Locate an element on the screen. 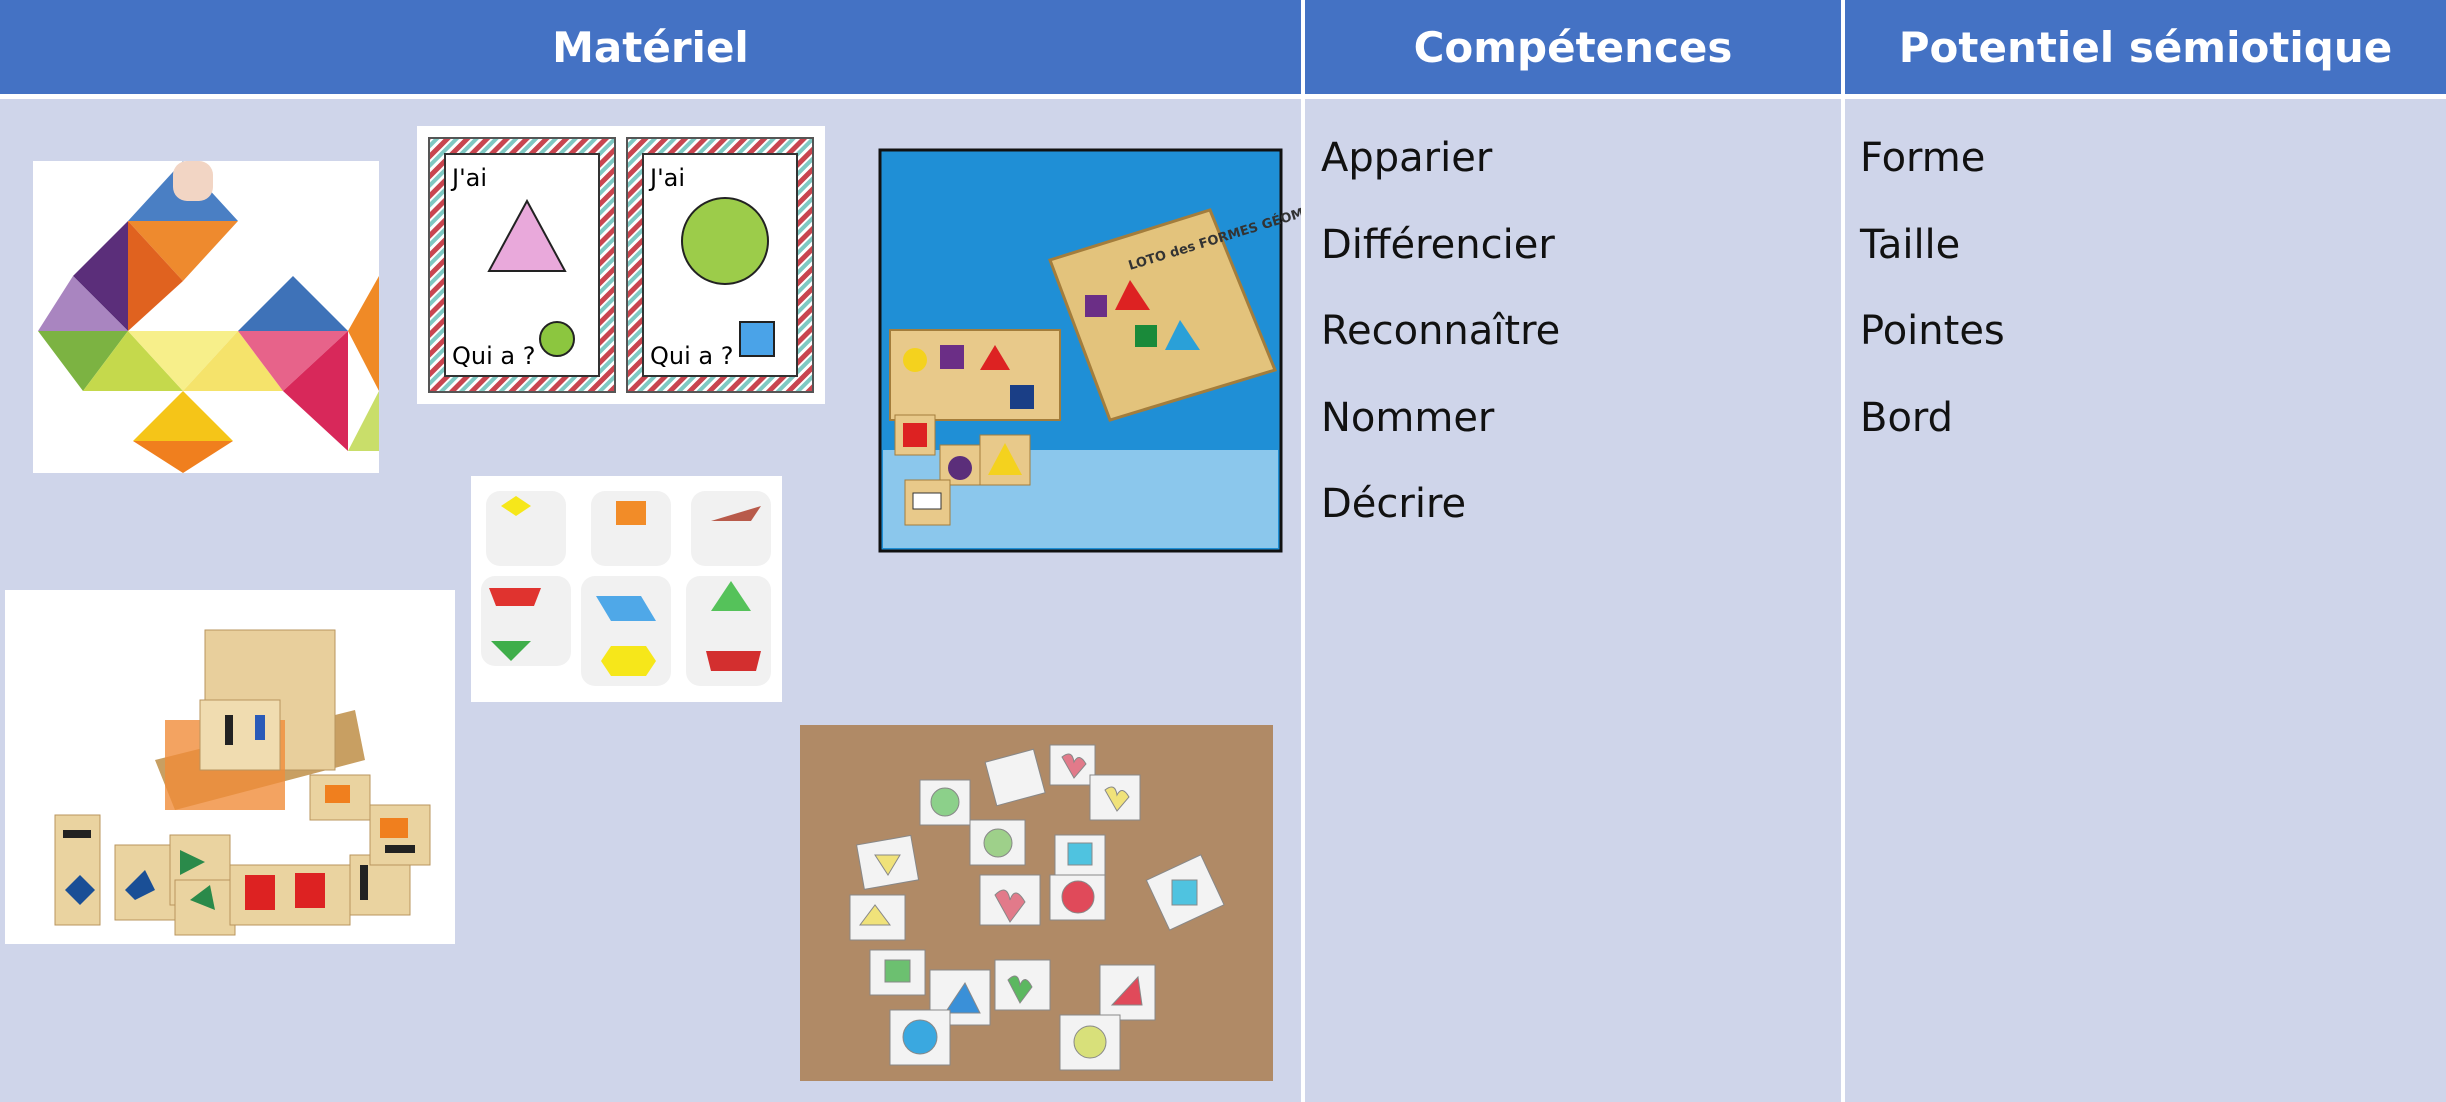 This screenshot has width=2446, height=1102. header-cell: Potentiel sémiotique is located at coordinates (2145, 47).